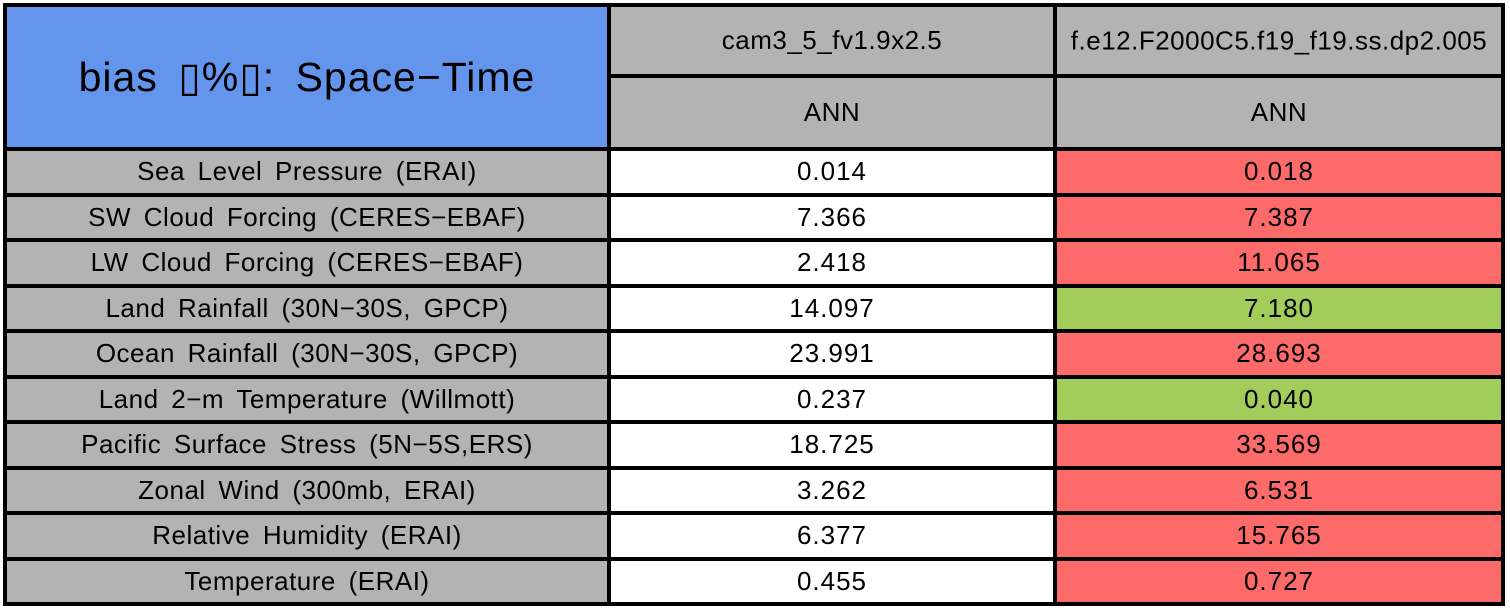  What do you see at coordinates (1279, 536) in the screenshot?
I see `value-cell: 15.765` at bounding box center [1279, 536].